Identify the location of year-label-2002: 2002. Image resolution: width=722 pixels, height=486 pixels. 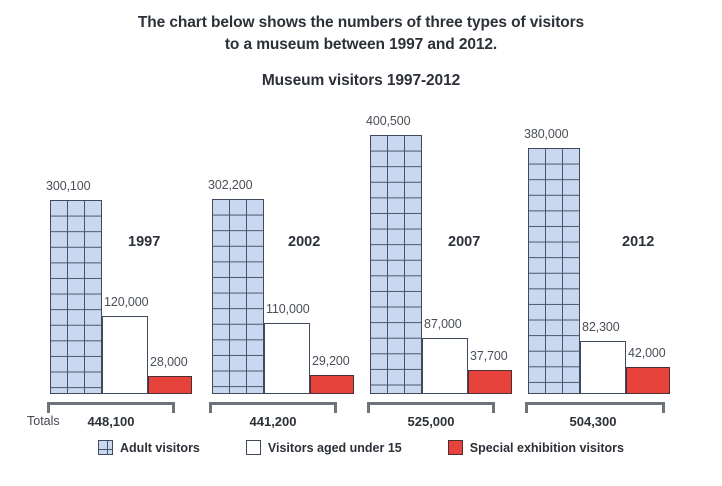
(304, 242).